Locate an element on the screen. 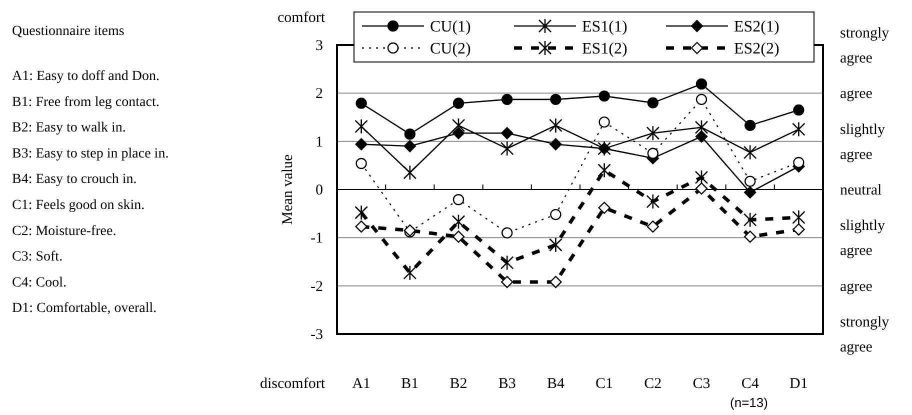  y-tick-label: -2 is located at coordinates (316, 286).